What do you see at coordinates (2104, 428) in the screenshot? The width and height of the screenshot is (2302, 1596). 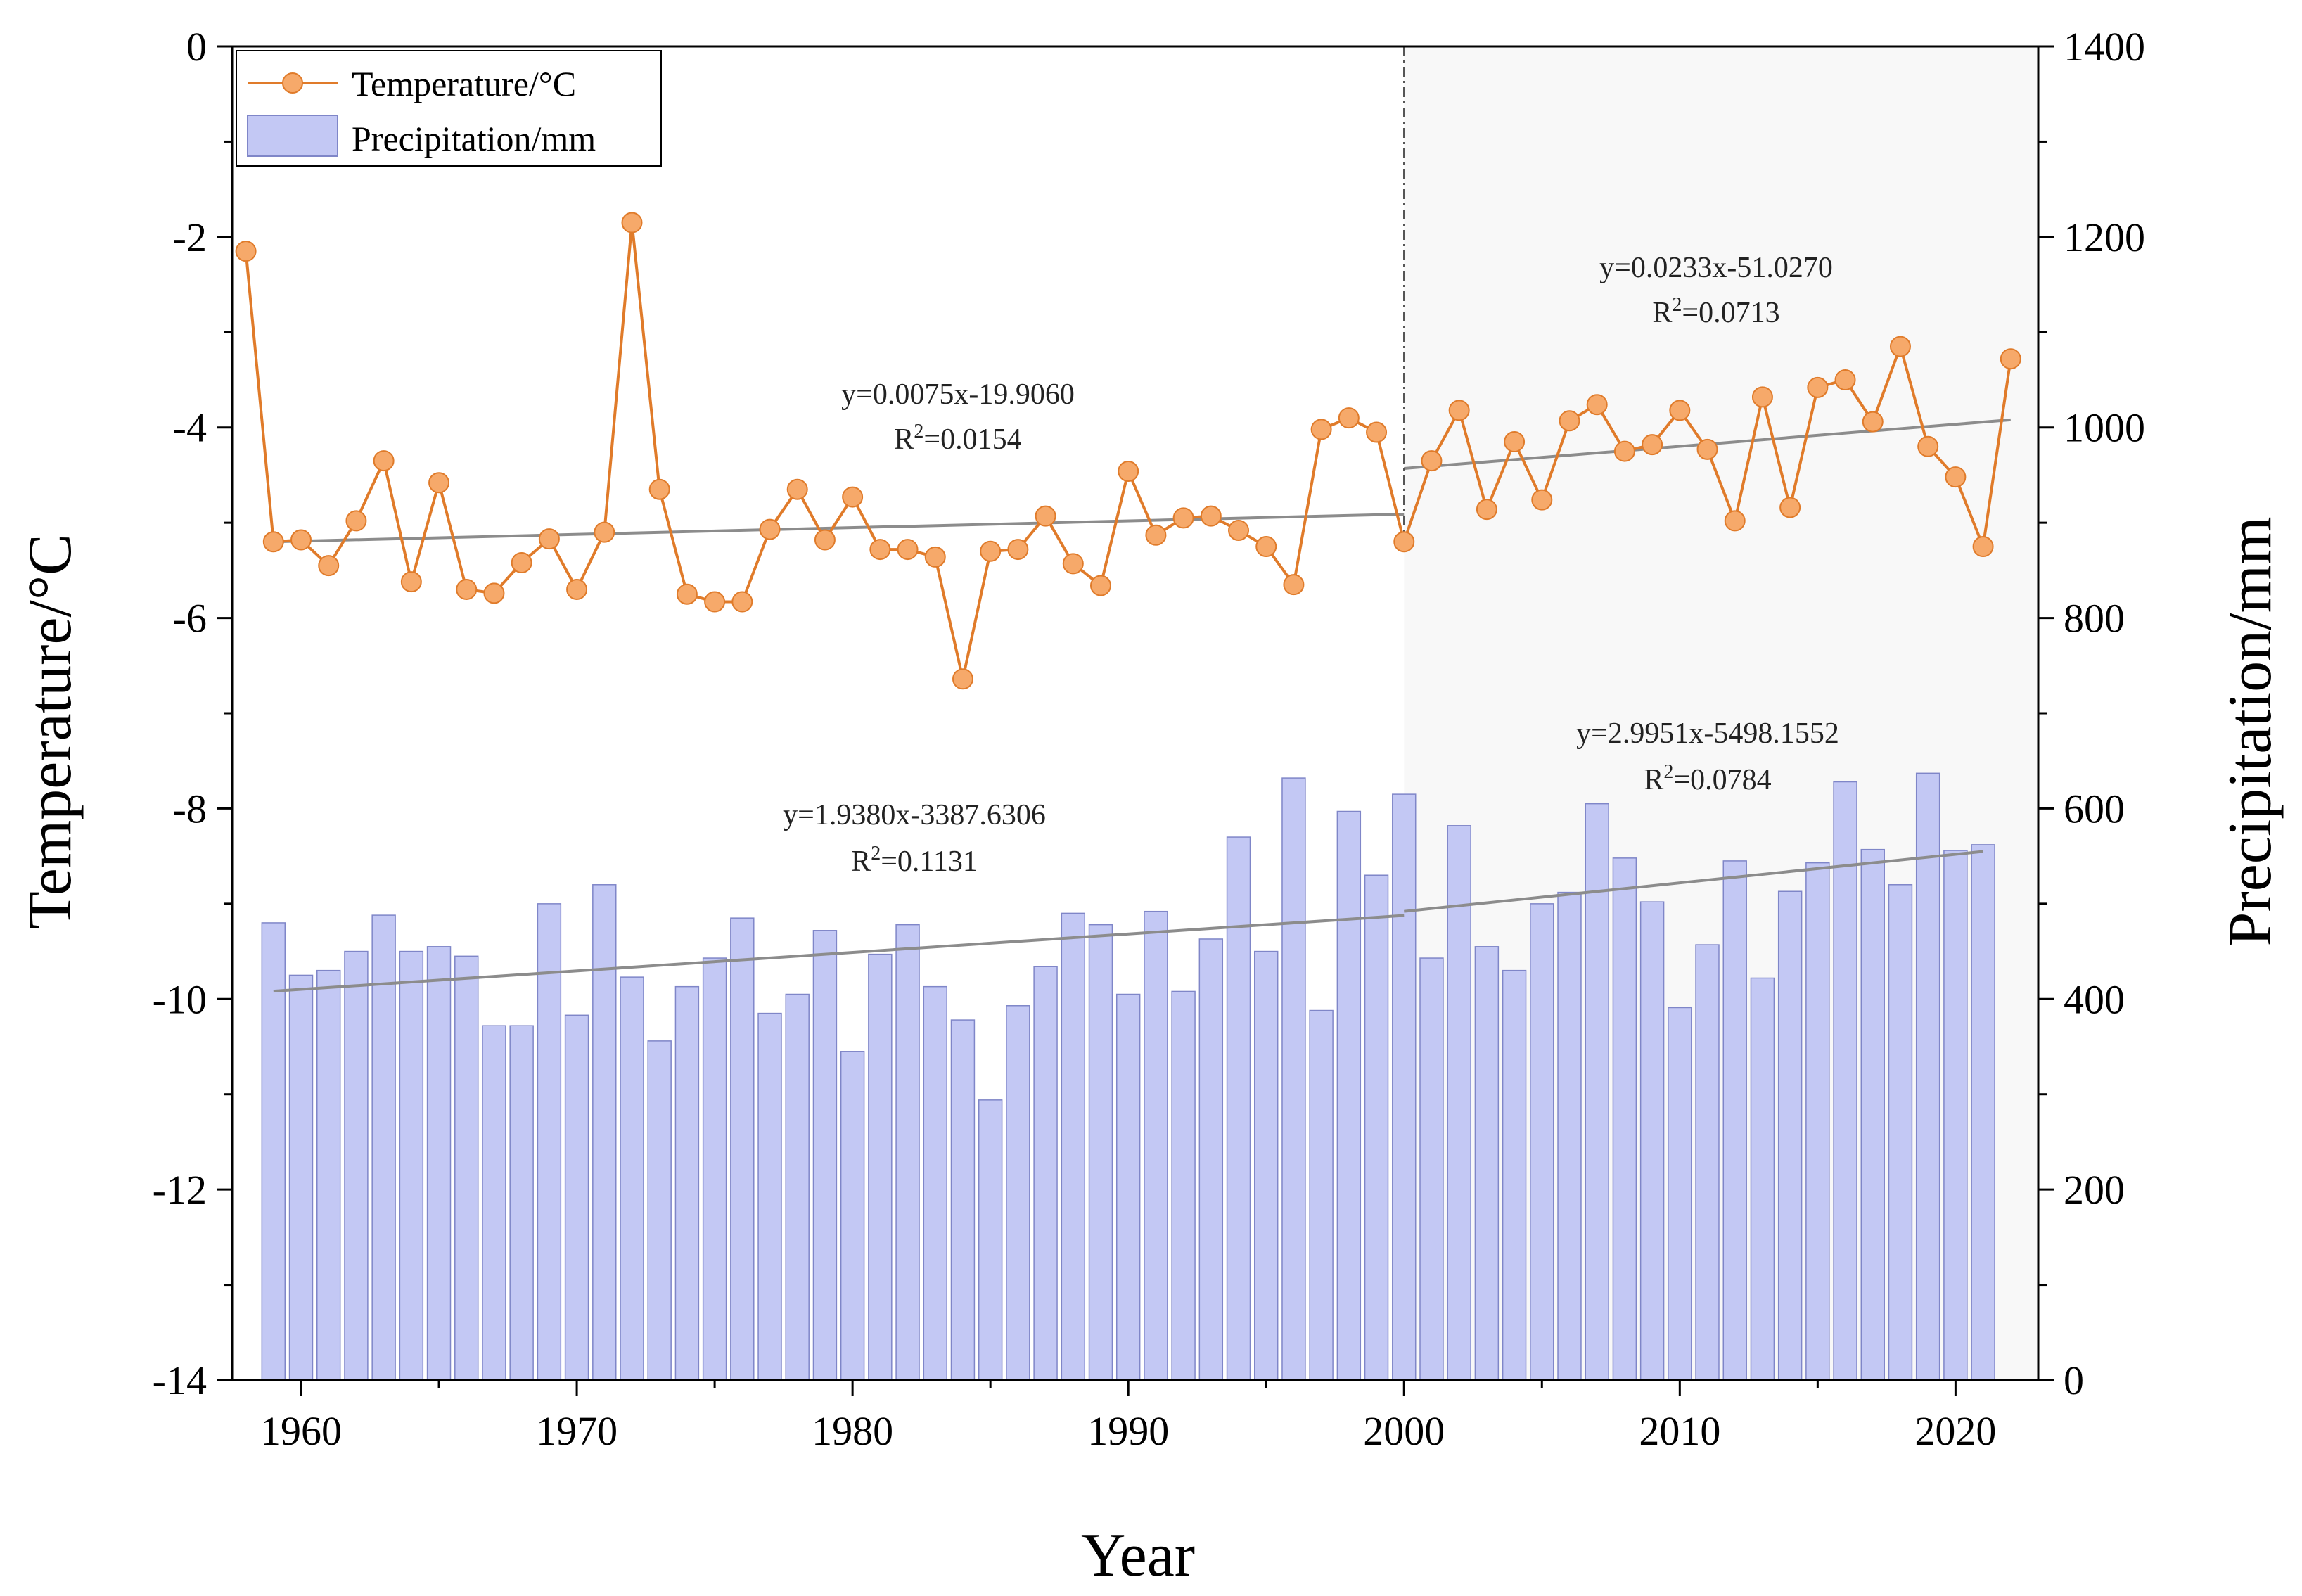 I see `y-right-tick-label: 1000` at bounding box center [2104, 428].